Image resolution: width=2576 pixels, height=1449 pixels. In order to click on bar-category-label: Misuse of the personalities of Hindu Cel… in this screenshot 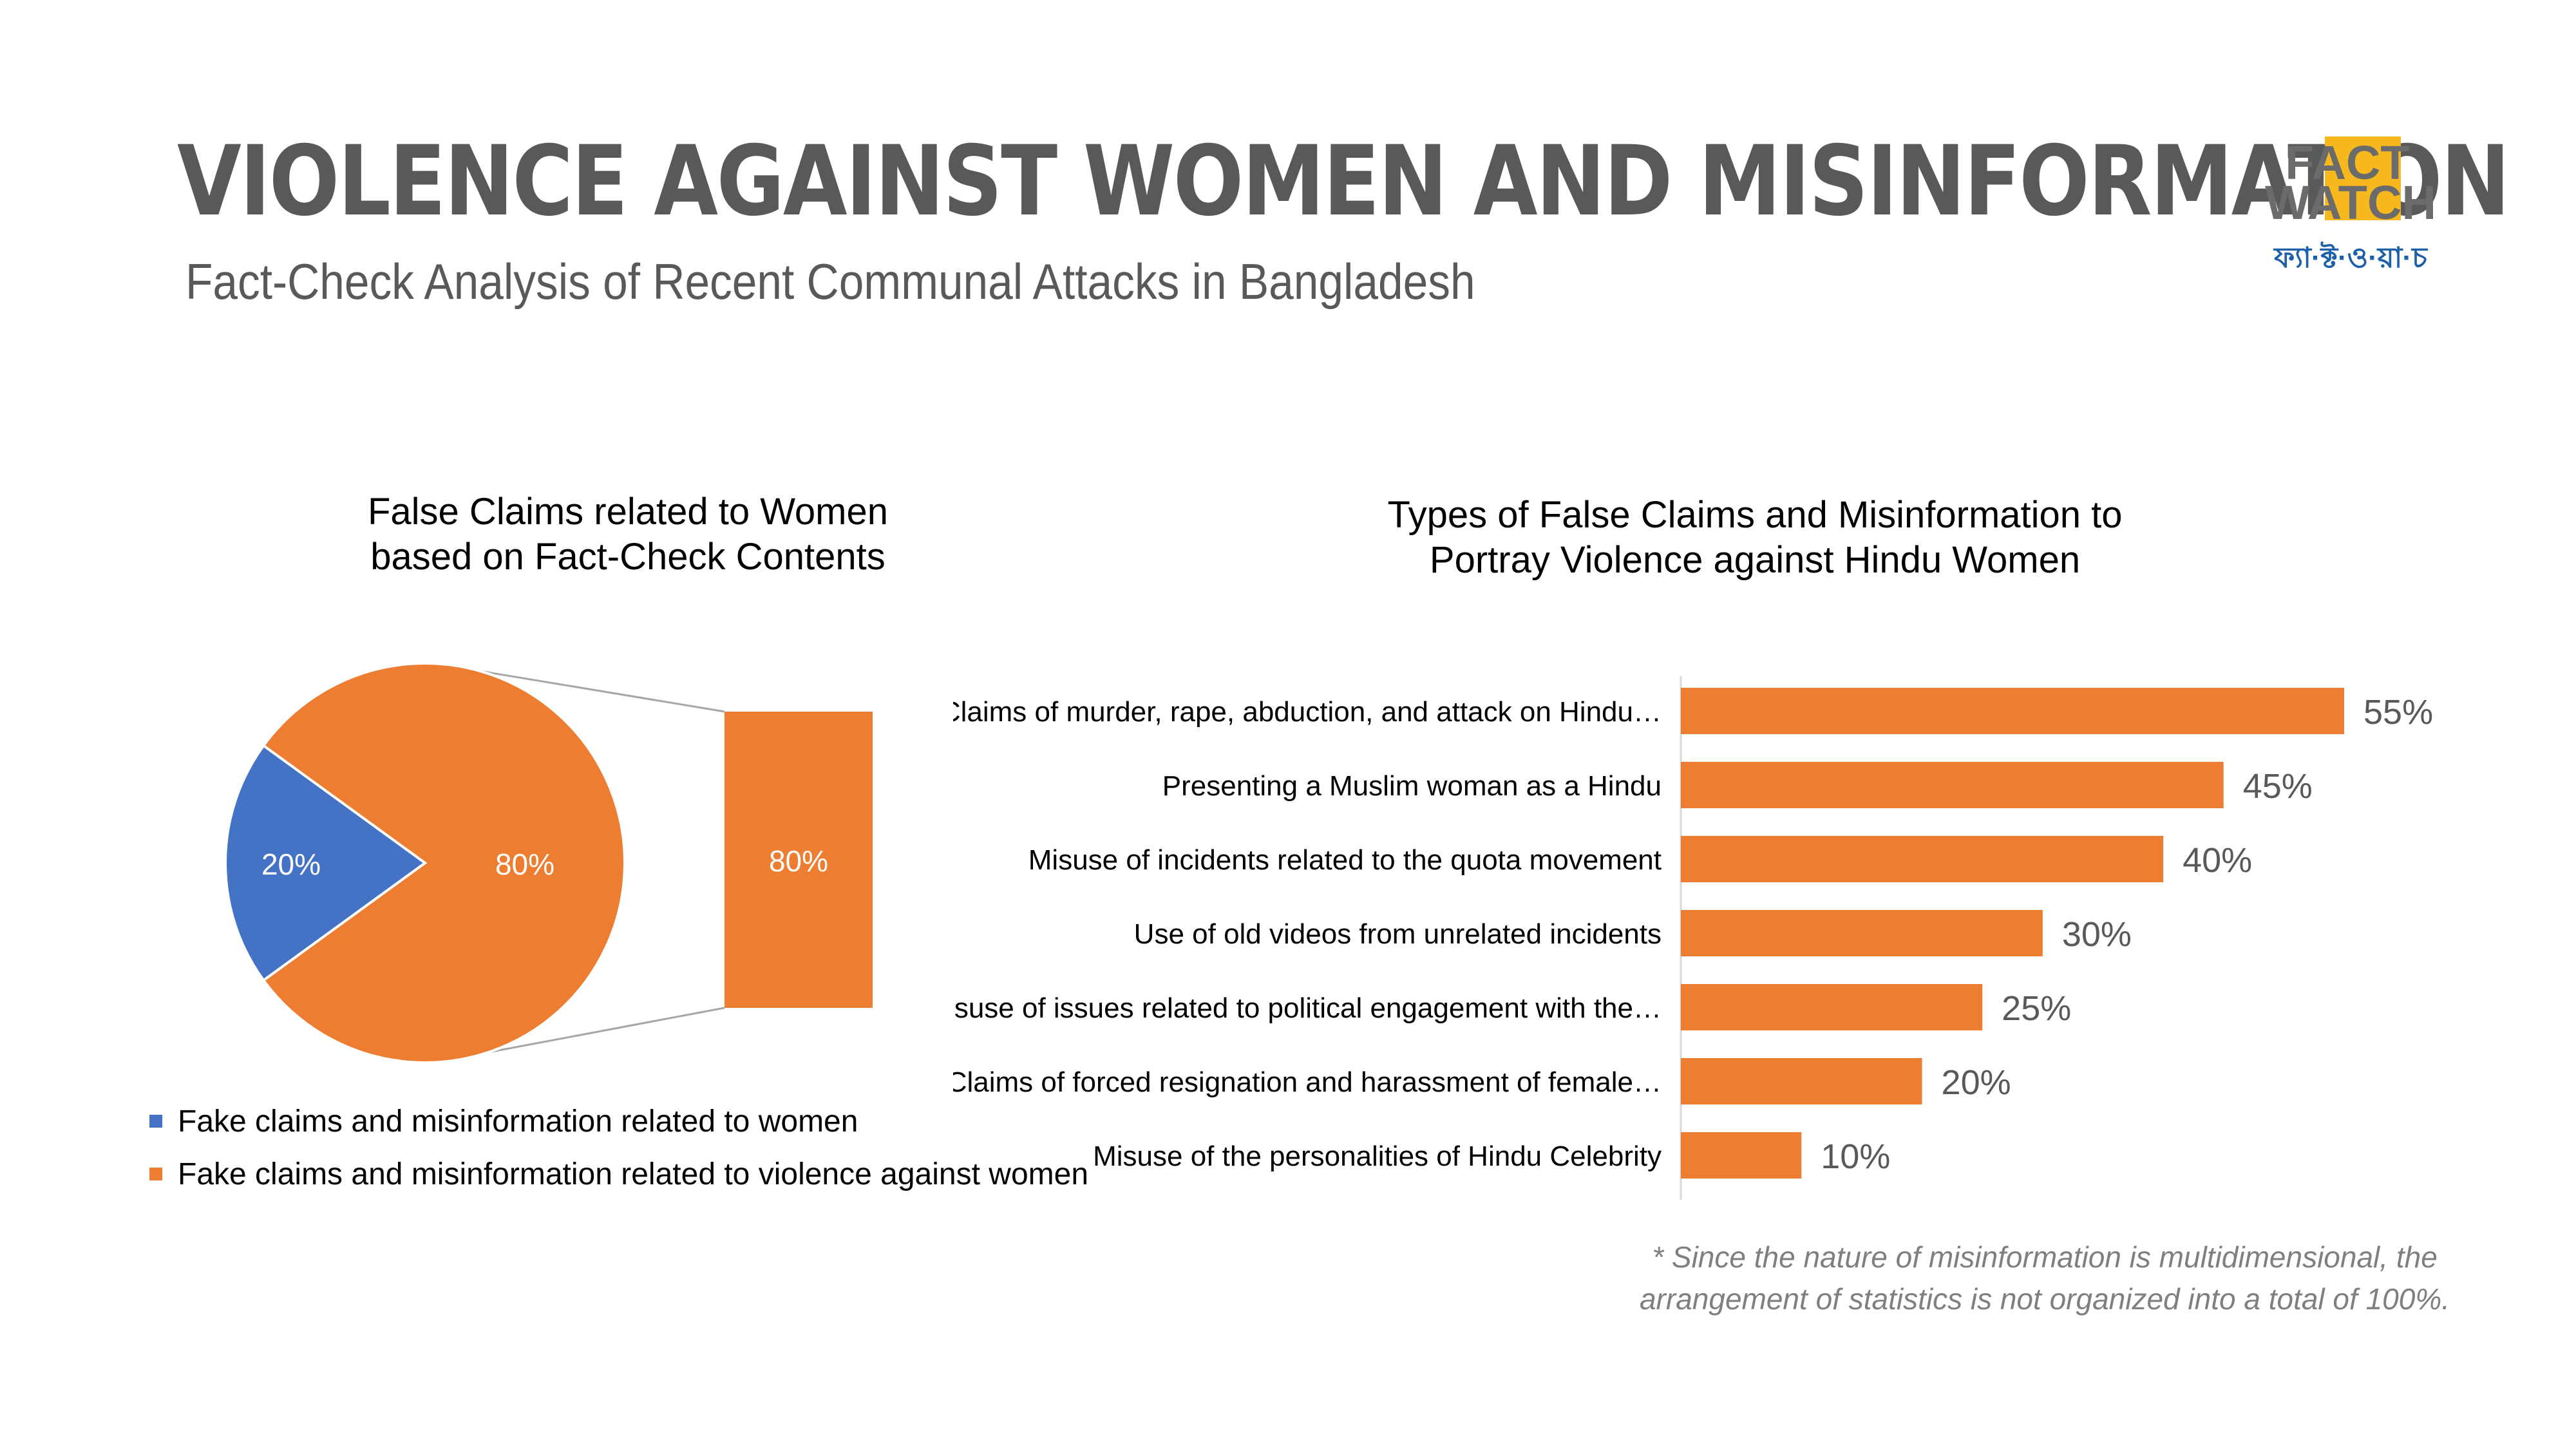, I will do `click(1378, 1157)`.